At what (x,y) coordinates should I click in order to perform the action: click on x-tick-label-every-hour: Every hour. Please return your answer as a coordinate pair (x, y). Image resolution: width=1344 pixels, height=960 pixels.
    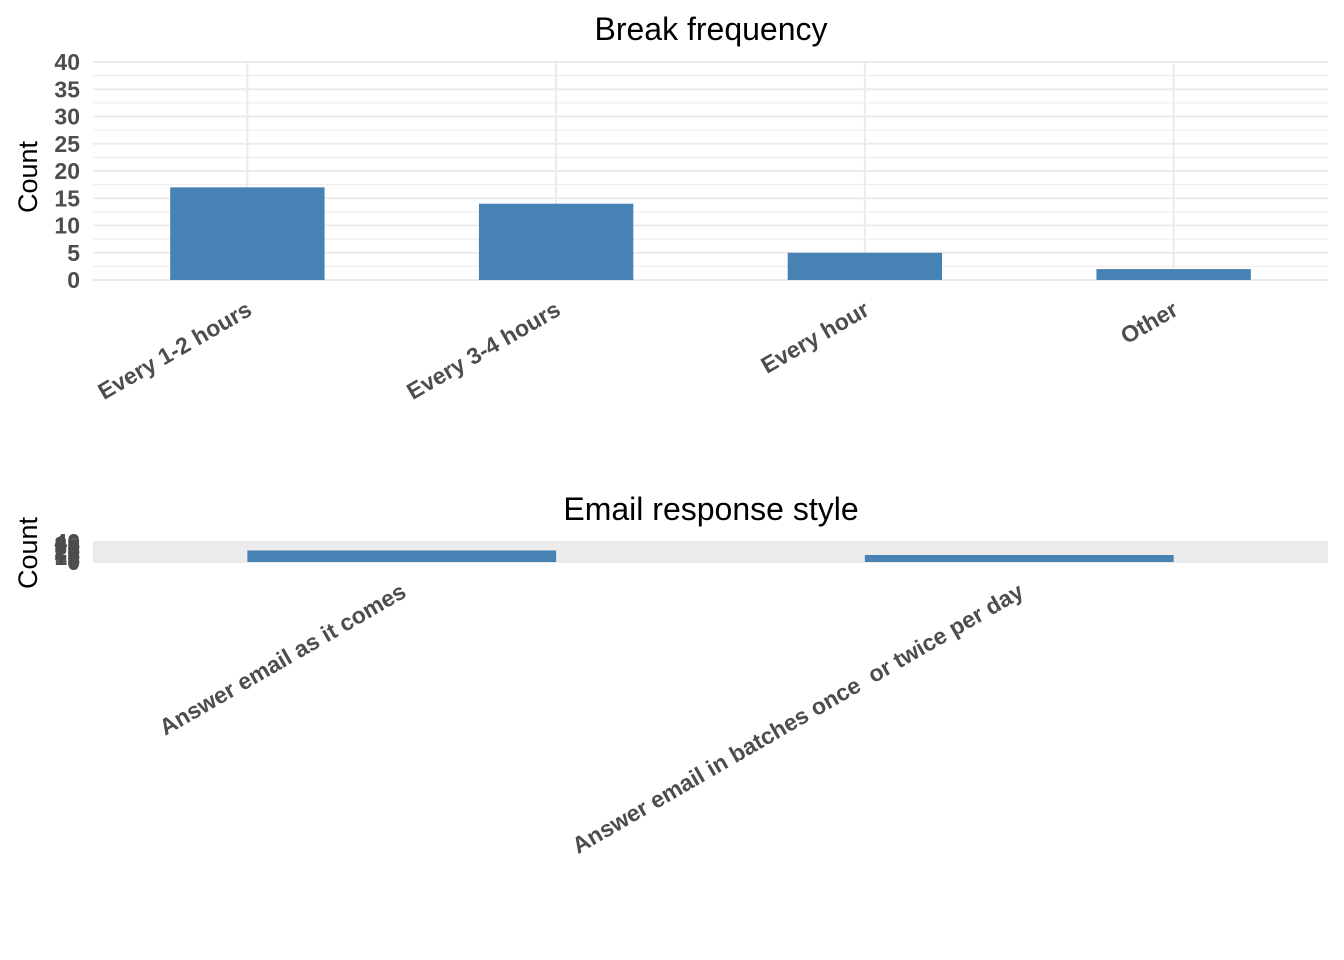
    Looking at the image, I should click on (814, 337).